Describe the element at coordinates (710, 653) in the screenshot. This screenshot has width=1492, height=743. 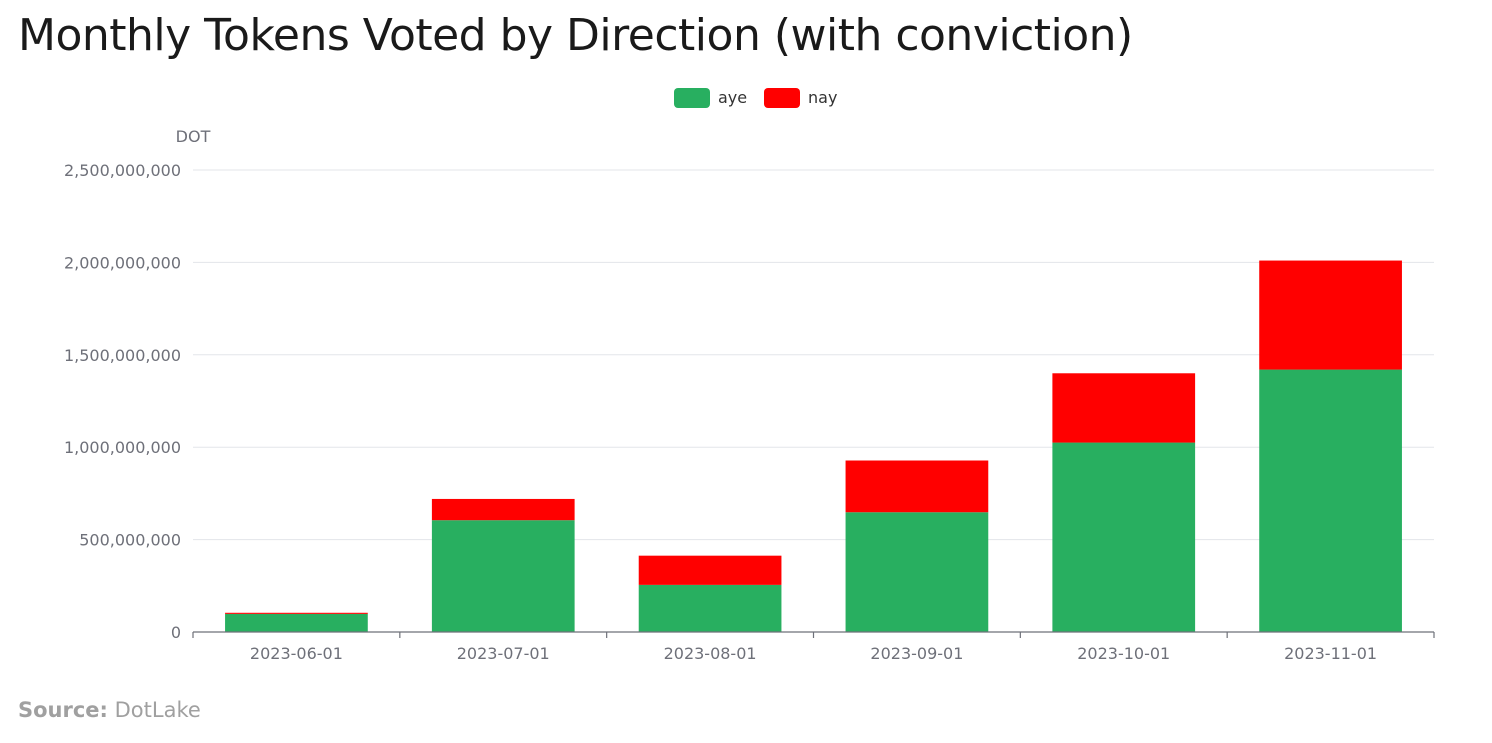
I see `x-tick-label: 2023-08-01` at that location.